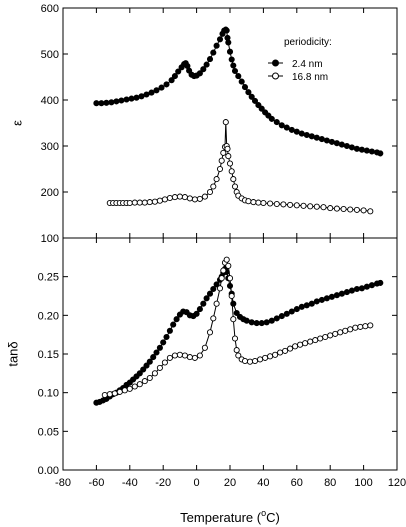 The width and height of the screenshot is (406, 527). Describe the element at coordinates (263, 513) in the screenshot. I see `x-axis-label-degree: o` at that location.